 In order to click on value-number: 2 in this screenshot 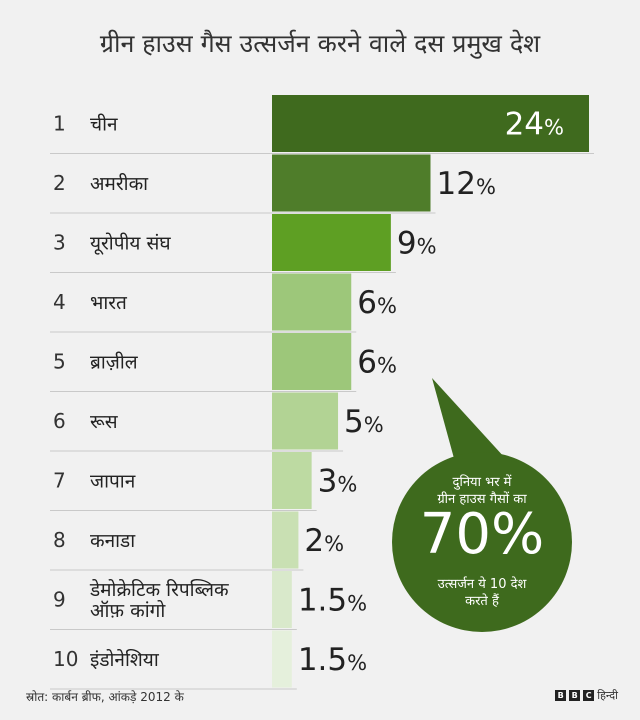, I will do `click(314, 541)`.